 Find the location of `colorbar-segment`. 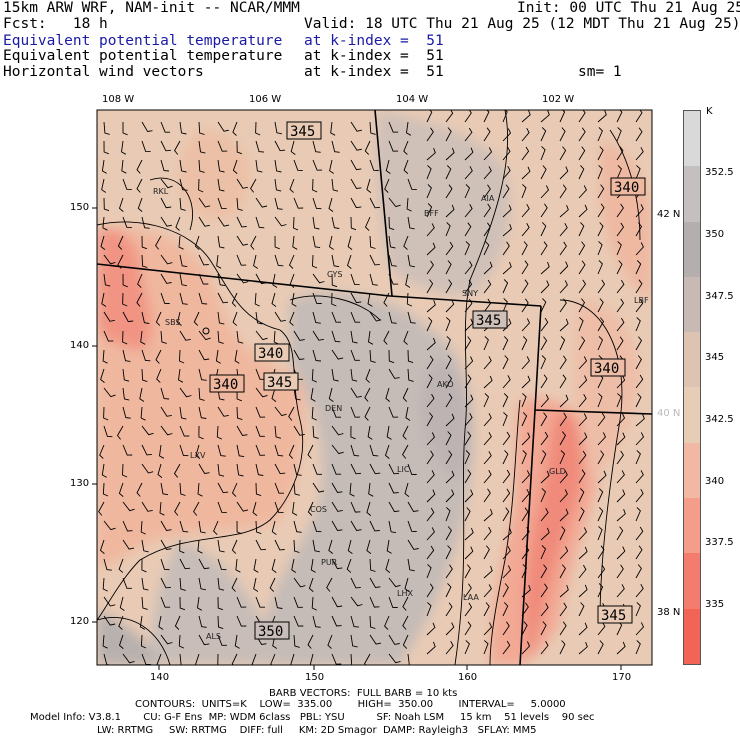

colorbar-segment is located at coordinates (692, 636).